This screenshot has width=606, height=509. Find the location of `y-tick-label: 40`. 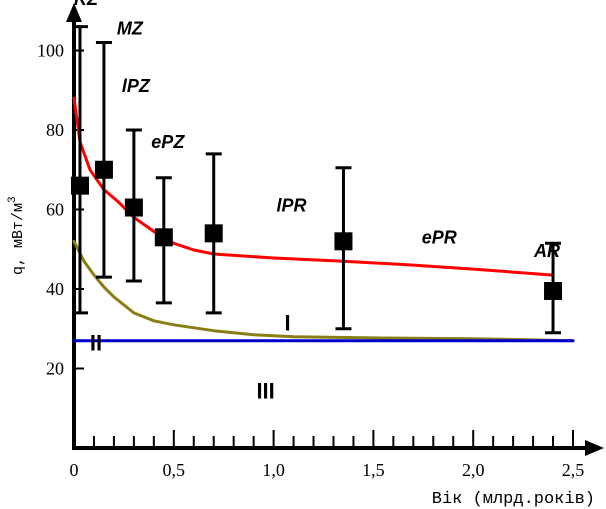

y-tick-label: 40 is located at coordinates (55, 289).